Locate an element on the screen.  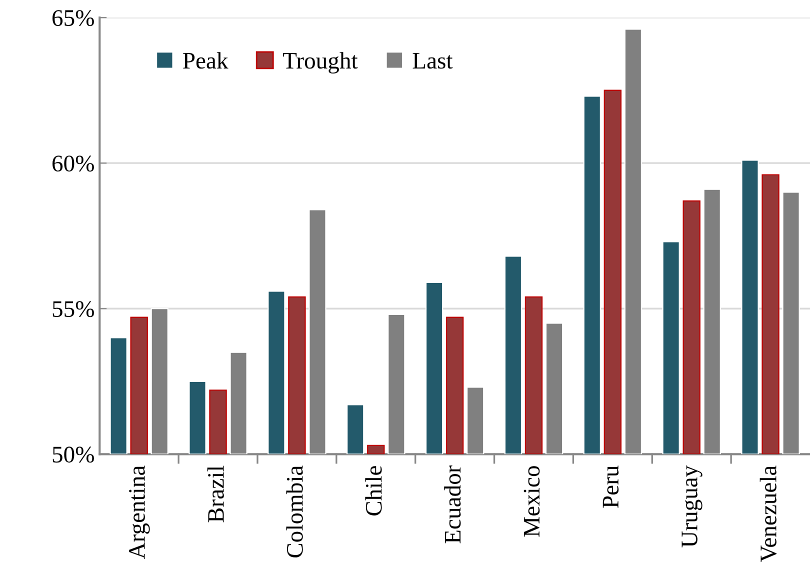
legend-label: Last is located at coordinates (432, 60).